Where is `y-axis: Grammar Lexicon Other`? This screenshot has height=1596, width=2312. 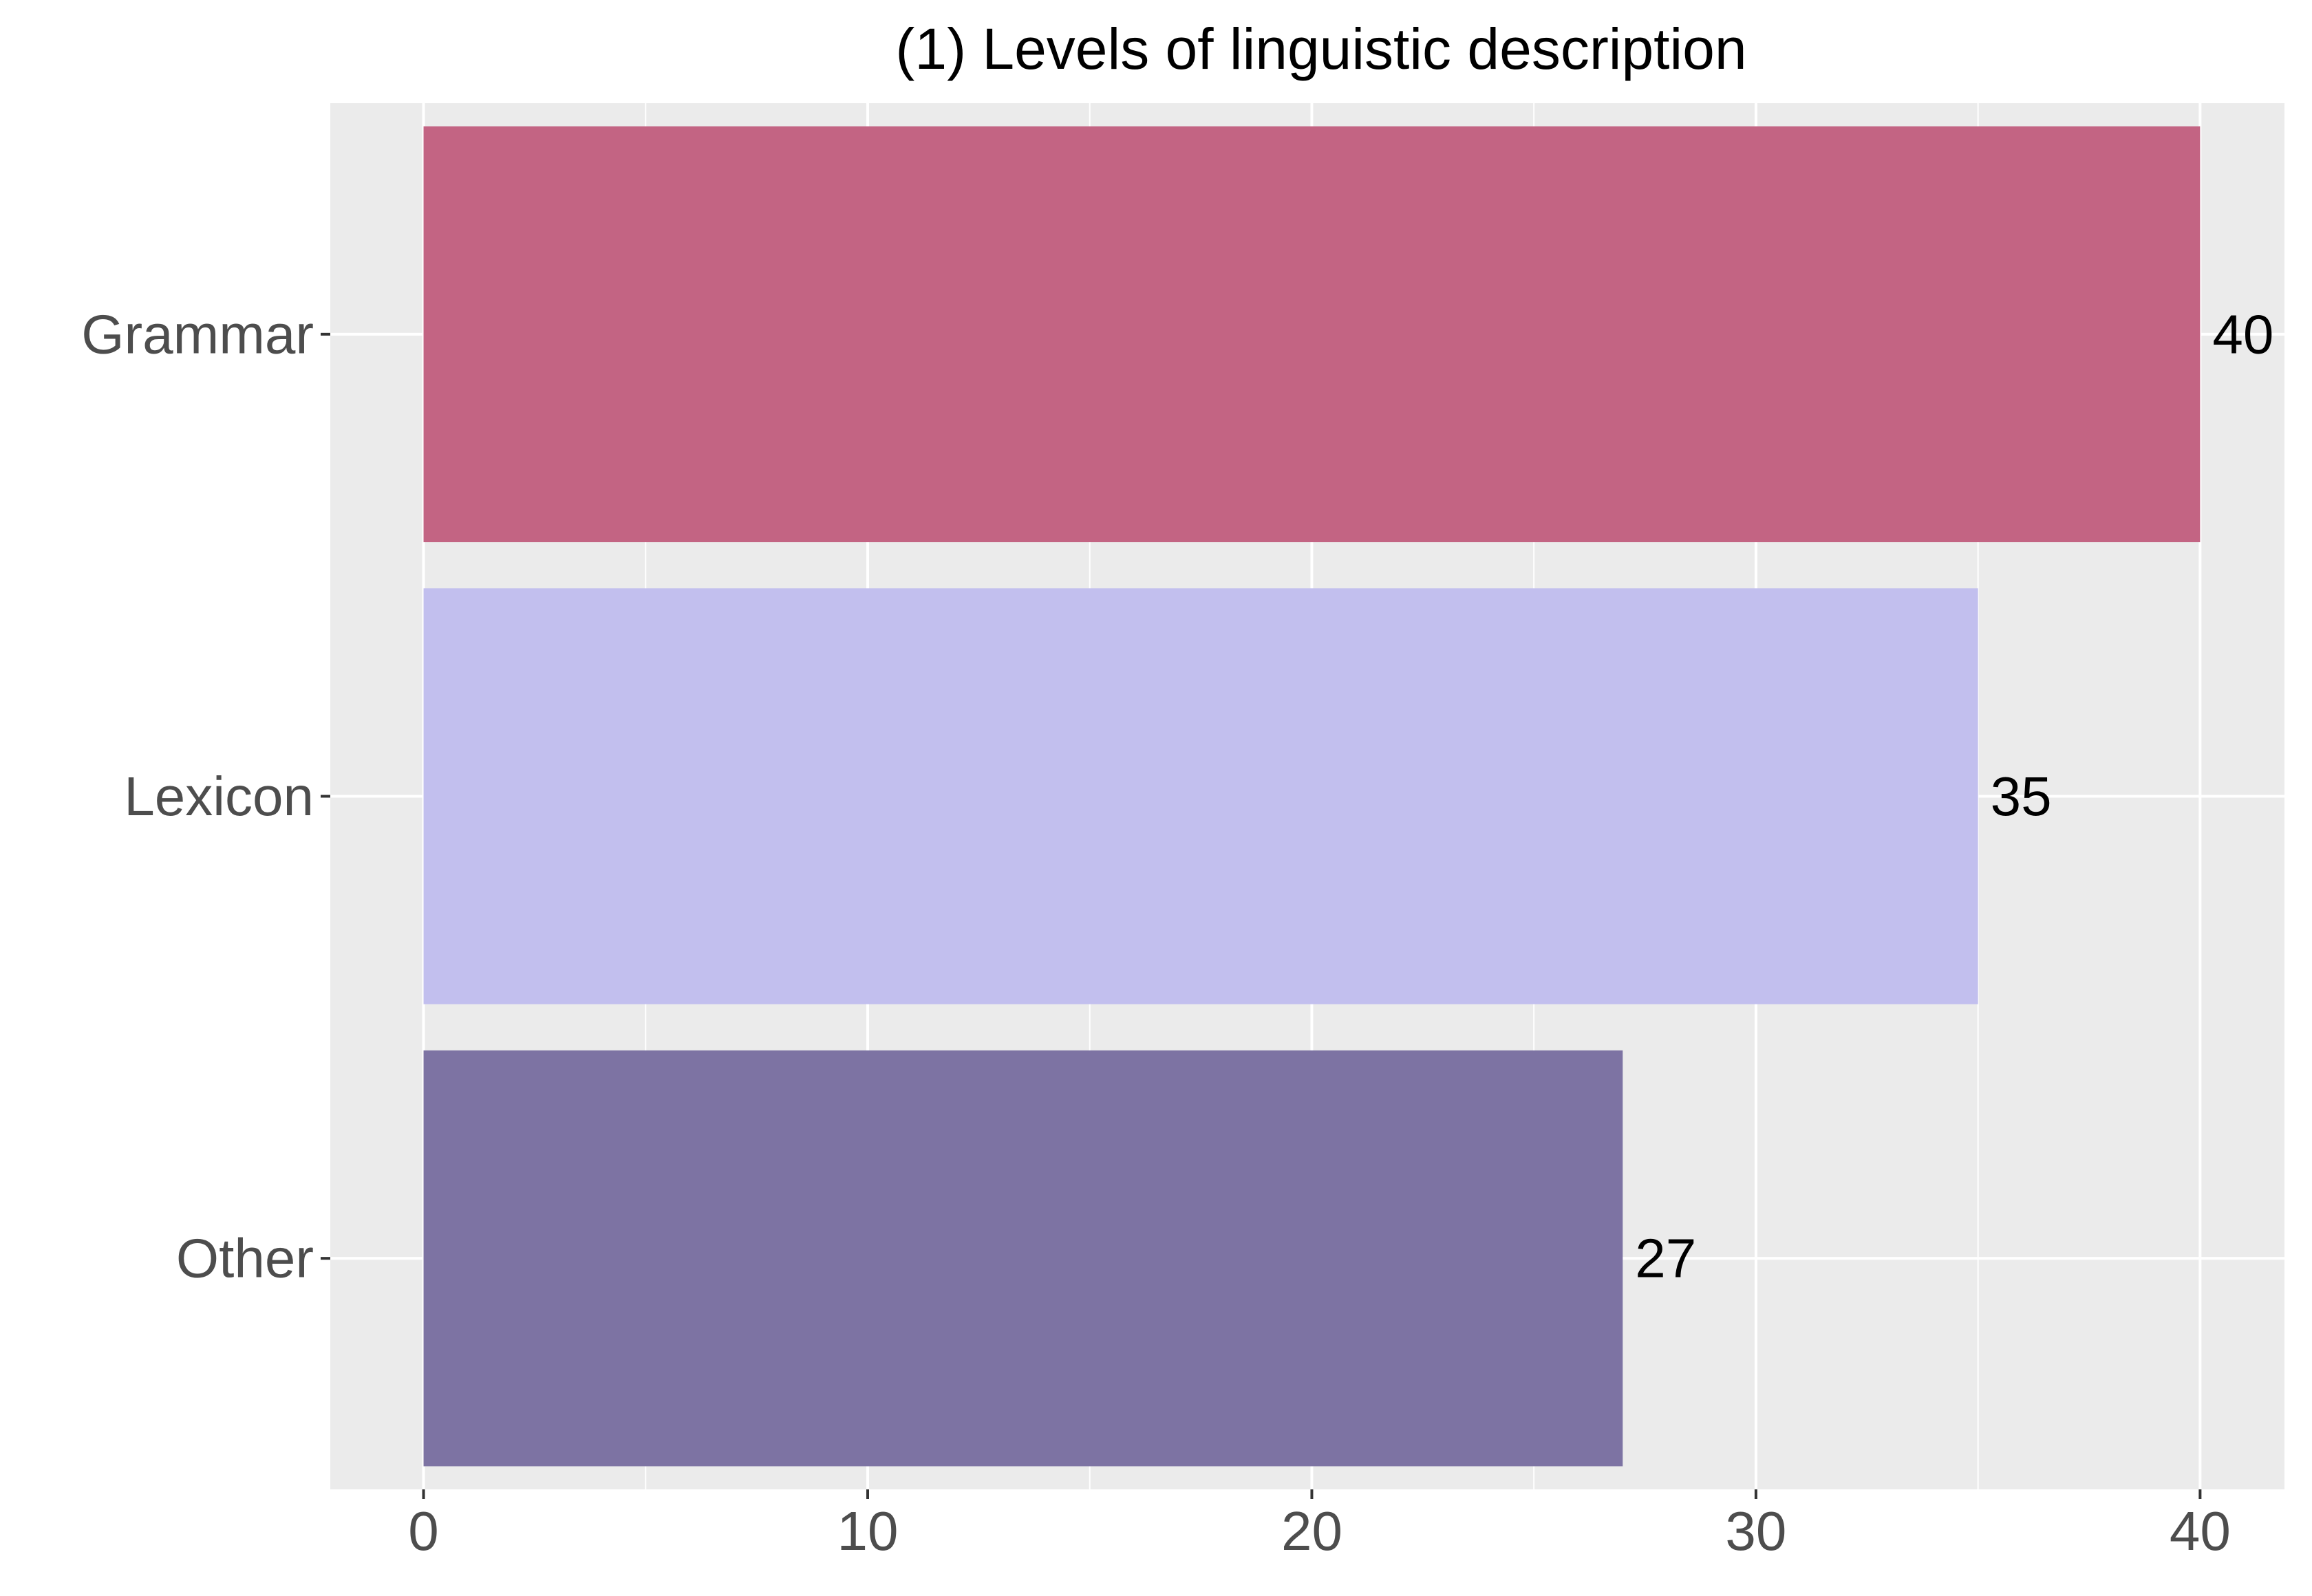 y-axis: Grammar Lexicon Other is located at coordinates (205, 796).